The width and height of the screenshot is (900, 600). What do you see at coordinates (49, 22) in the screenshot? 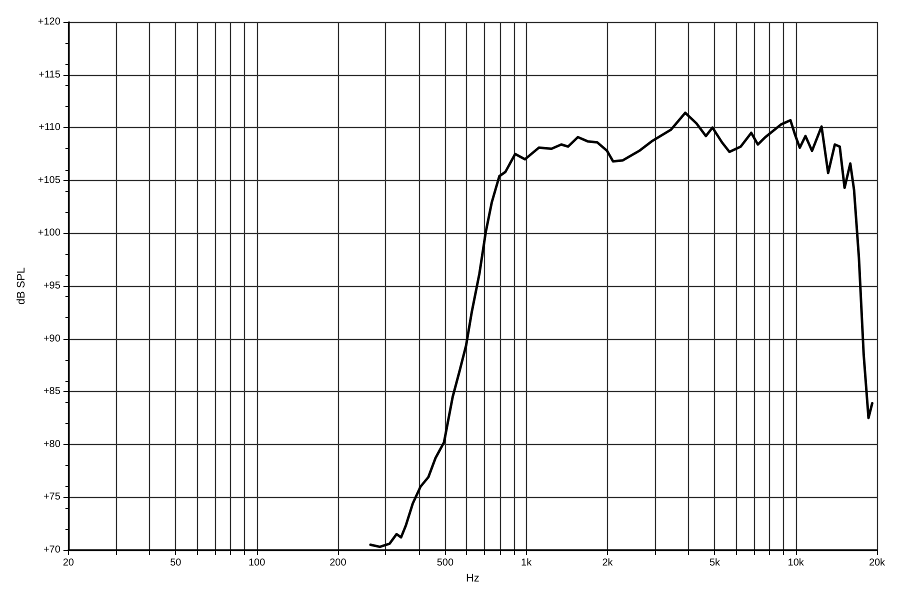
I see `y-tick-label: +120` at bounding box center [49, 22].